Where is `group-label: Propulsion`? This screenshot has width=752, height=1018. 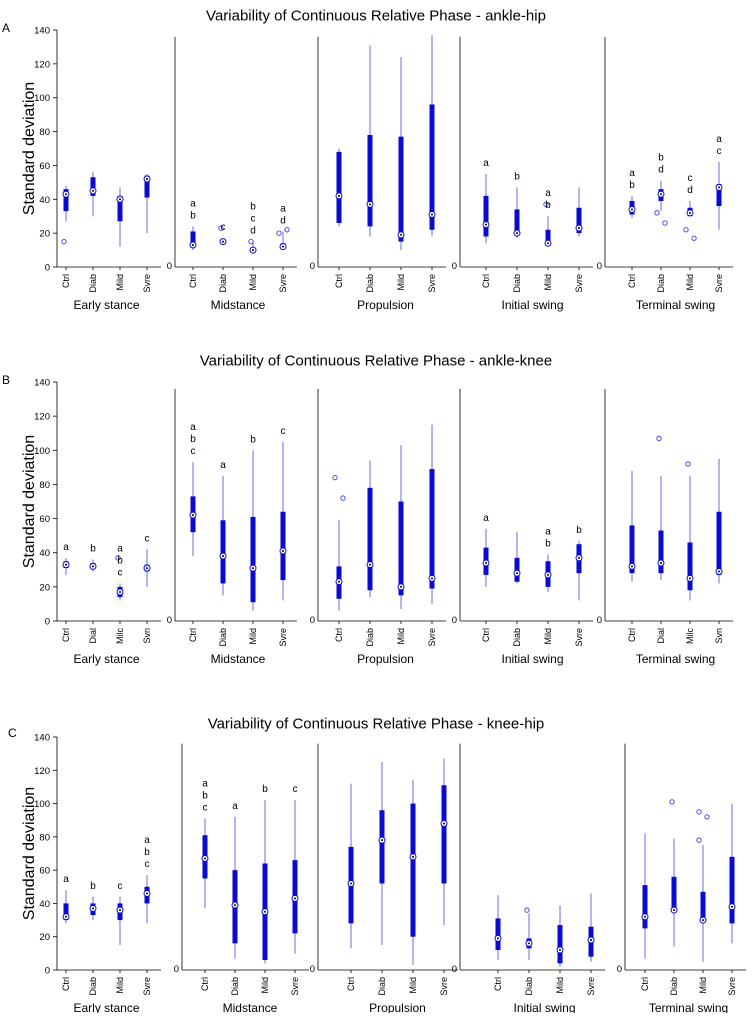 group-label: Propulsion is located at coordinates (385, 659).